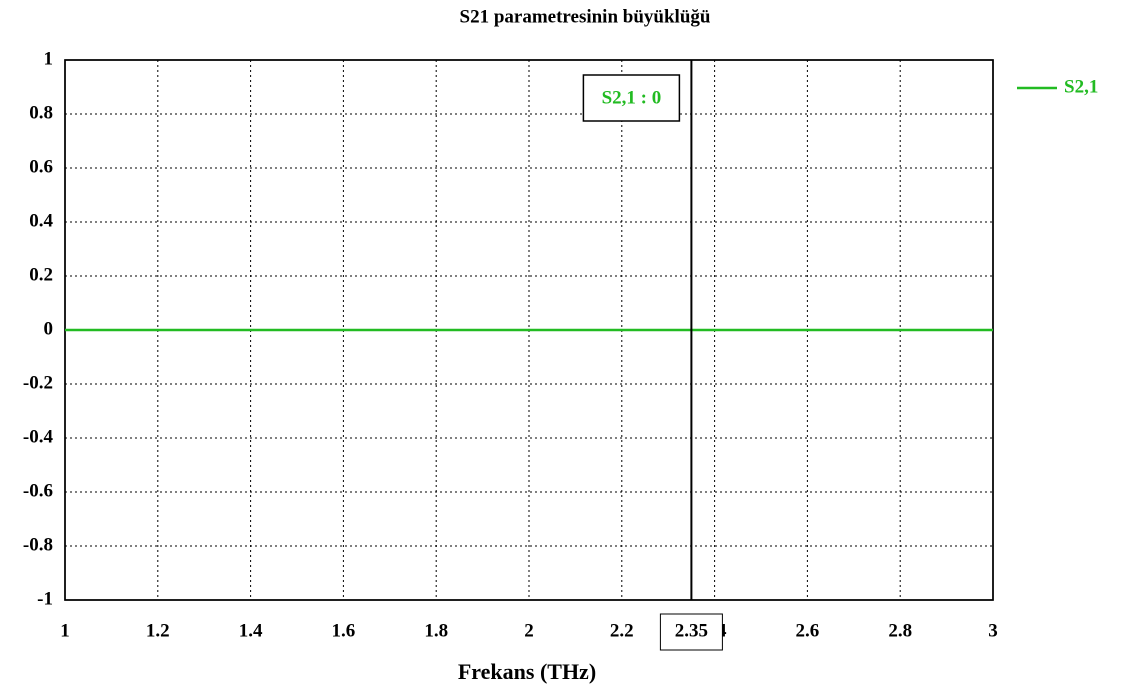 The image size is (1130, 694). I want to click on y-tick-label: -1, so click(45, 598).